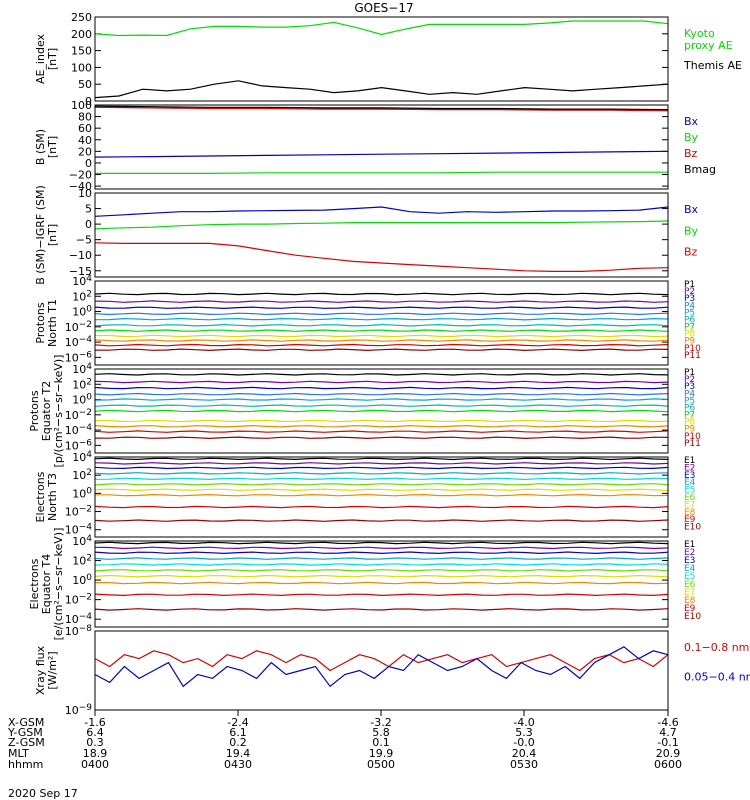  Describe the element at coordinates (79, 357) in the screenshot. I see `ytick-label-p_north-0: 10−6` at that location.